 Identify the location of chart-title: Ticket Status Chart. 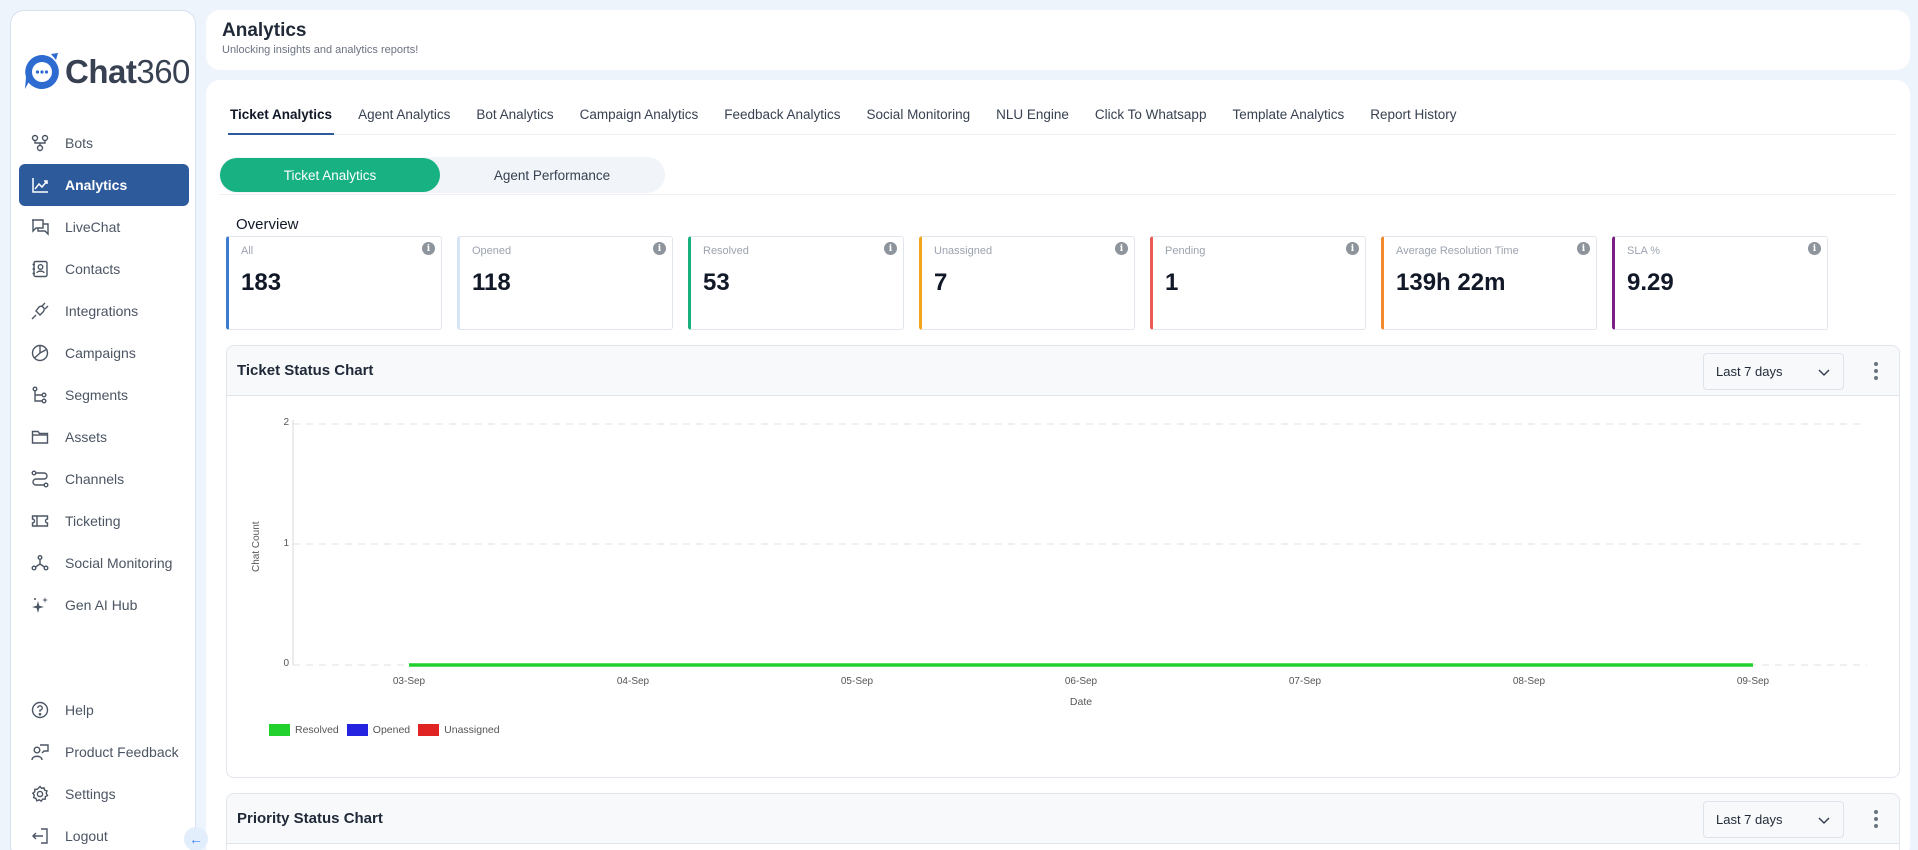
(305, 370).